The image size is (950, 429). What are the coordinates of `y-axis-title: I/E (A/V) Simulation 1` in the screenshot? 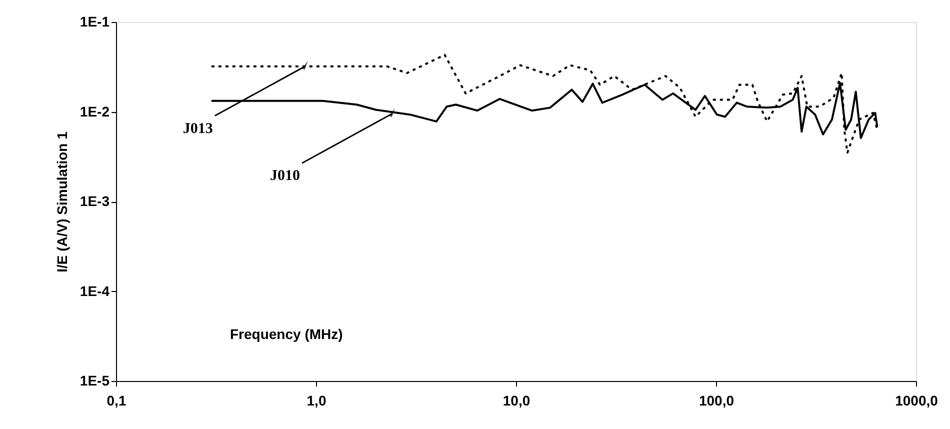 It's located at (62, 201).